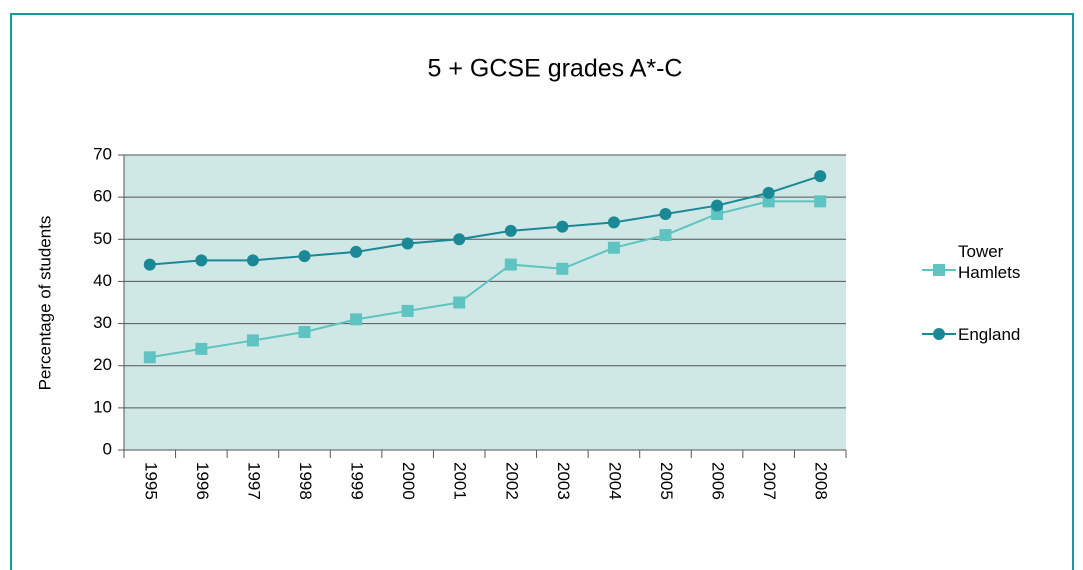 This screenshot has width=1083, height=570. Describe the element at coordinates (102, 322) in the screenshot. I see `y-tick-label: 30` at that location.